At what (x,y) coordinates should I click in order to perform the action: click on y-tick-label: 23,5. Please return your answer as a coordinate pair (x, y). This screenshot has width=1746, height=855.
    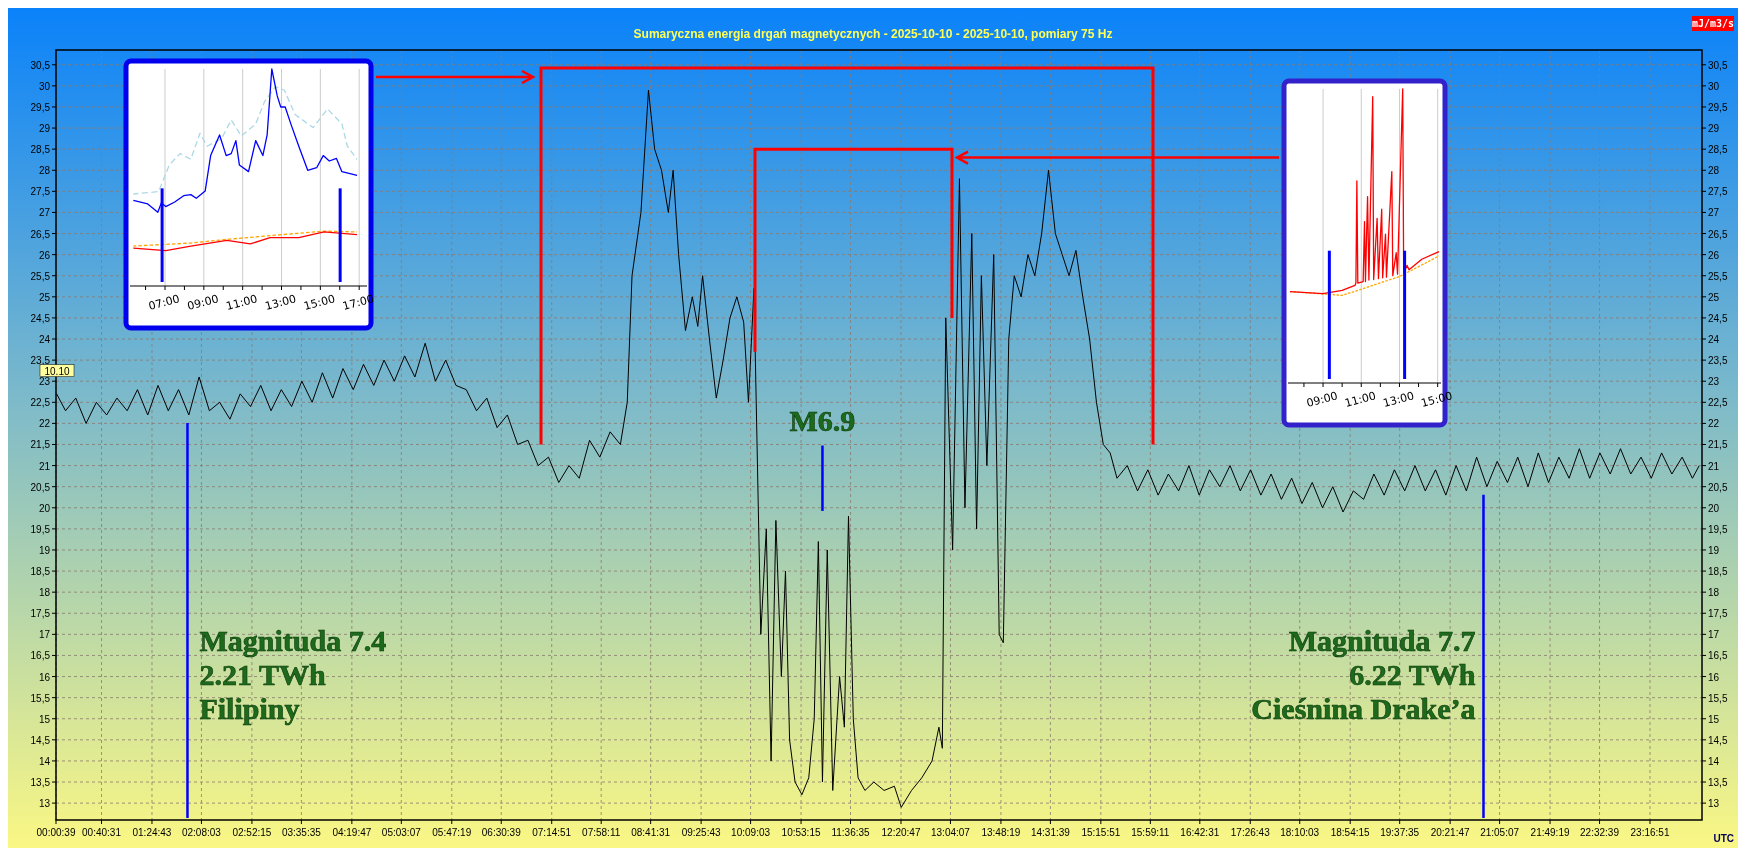
    Looking at the image, I should click on (40, 361).